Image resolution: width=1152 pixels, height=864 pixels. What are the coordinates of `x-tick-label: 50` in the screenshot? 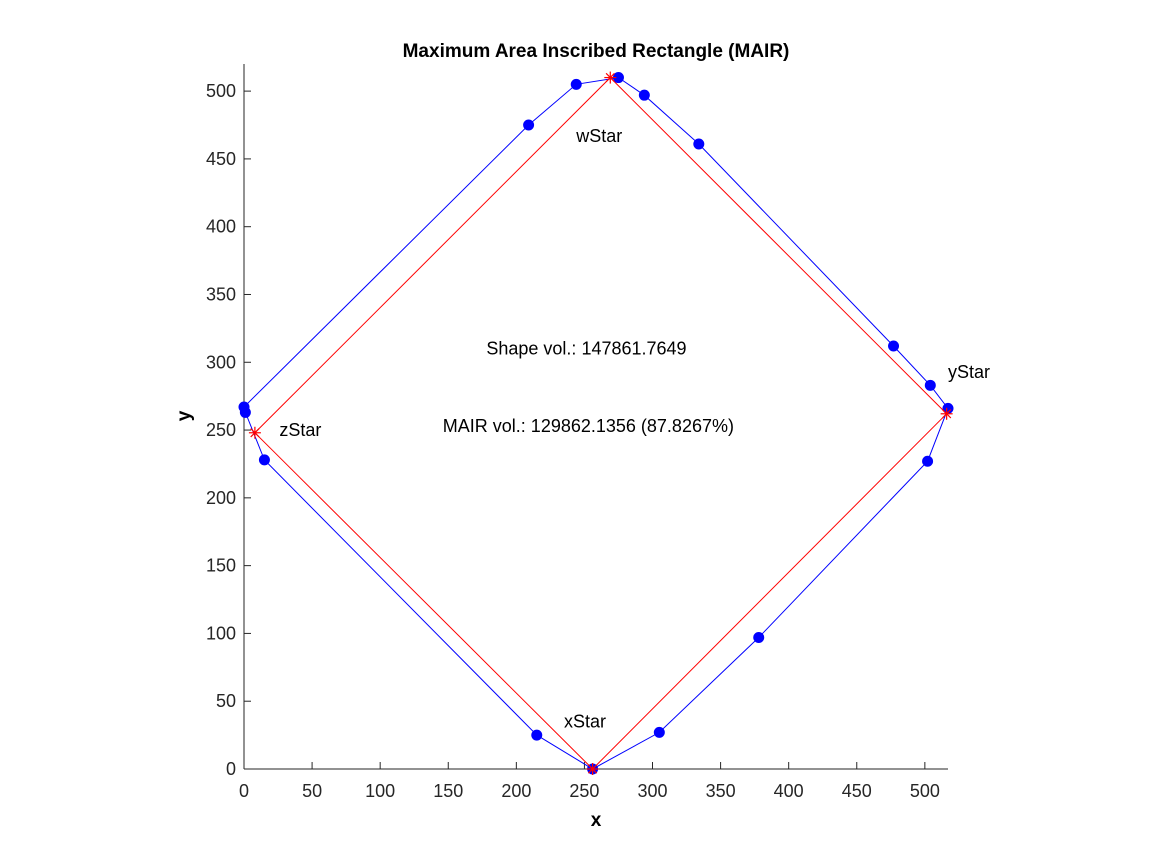 It's located at (312, 791).